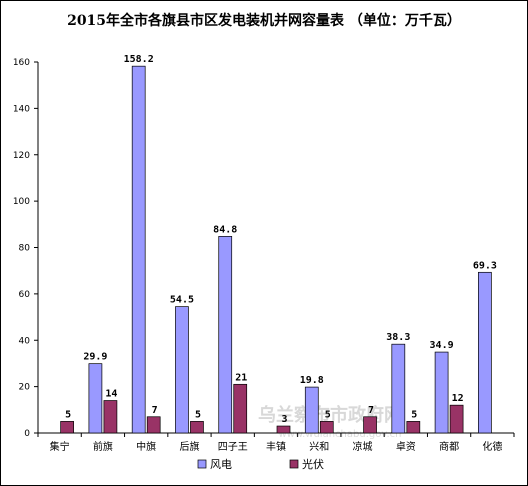  What do you see at coordinates (363, 446) in the screenshot?
I see `x-tick-label: 凉城` at bounding box center [363, 446].